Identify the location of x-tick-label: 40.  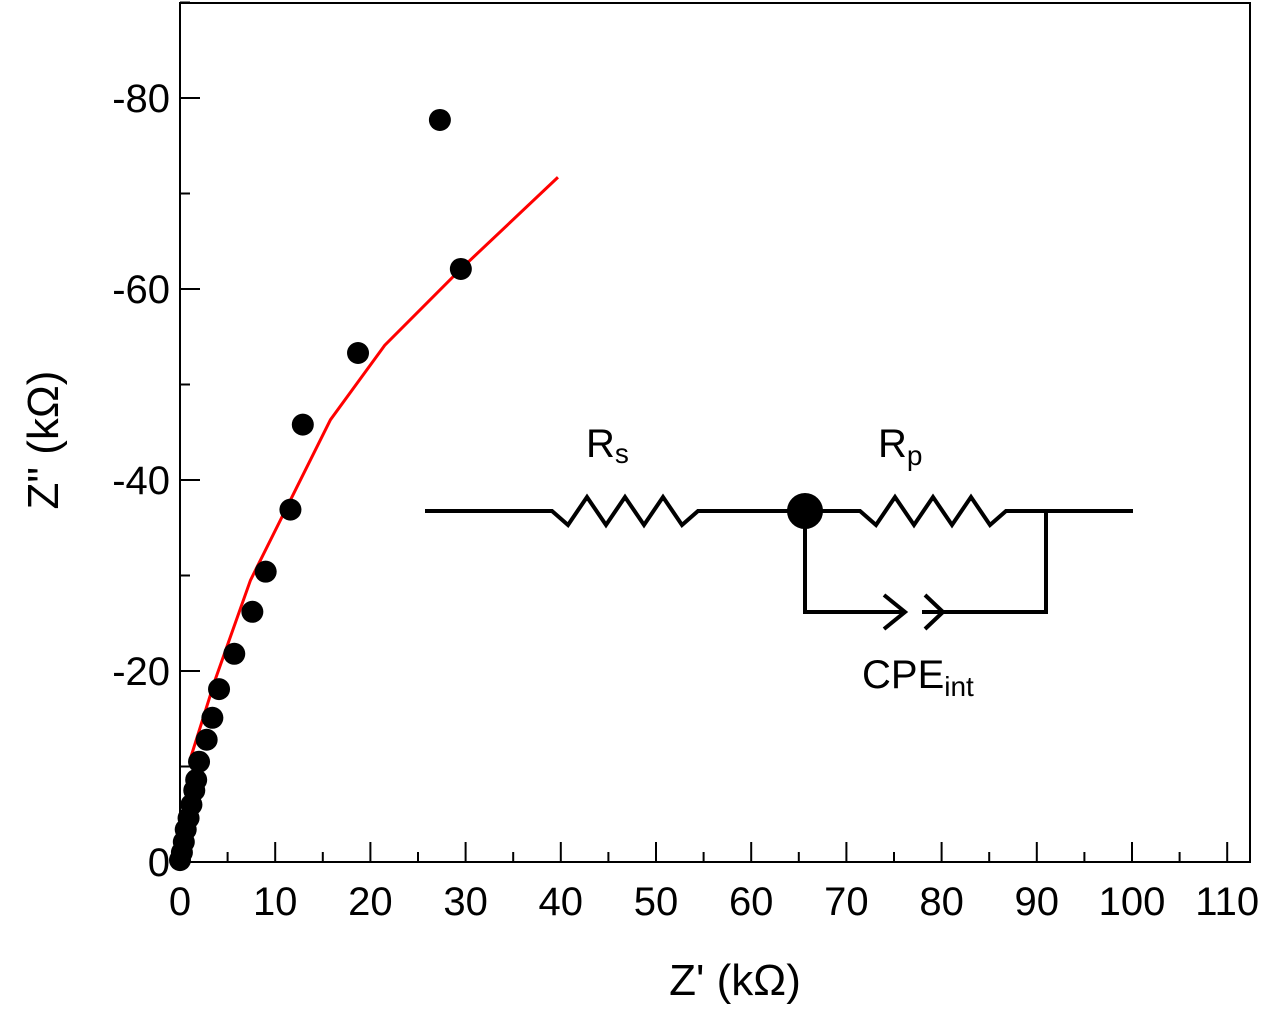
(561, 902).